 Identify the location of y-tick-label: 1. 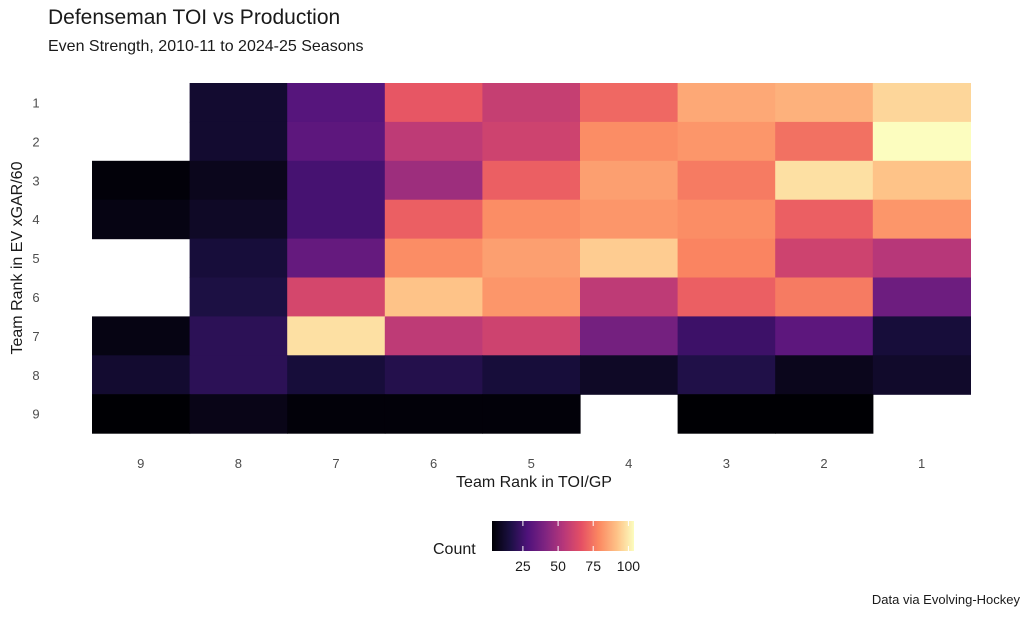
(35, 103).